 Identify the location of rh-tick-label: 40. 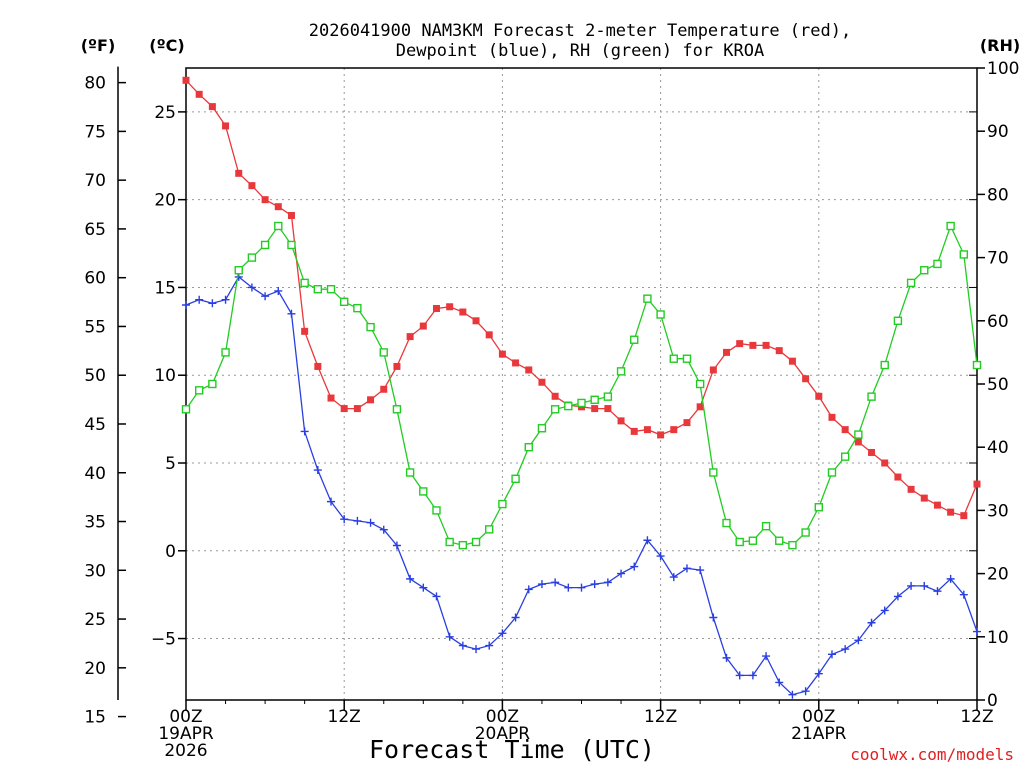
(998, 448).